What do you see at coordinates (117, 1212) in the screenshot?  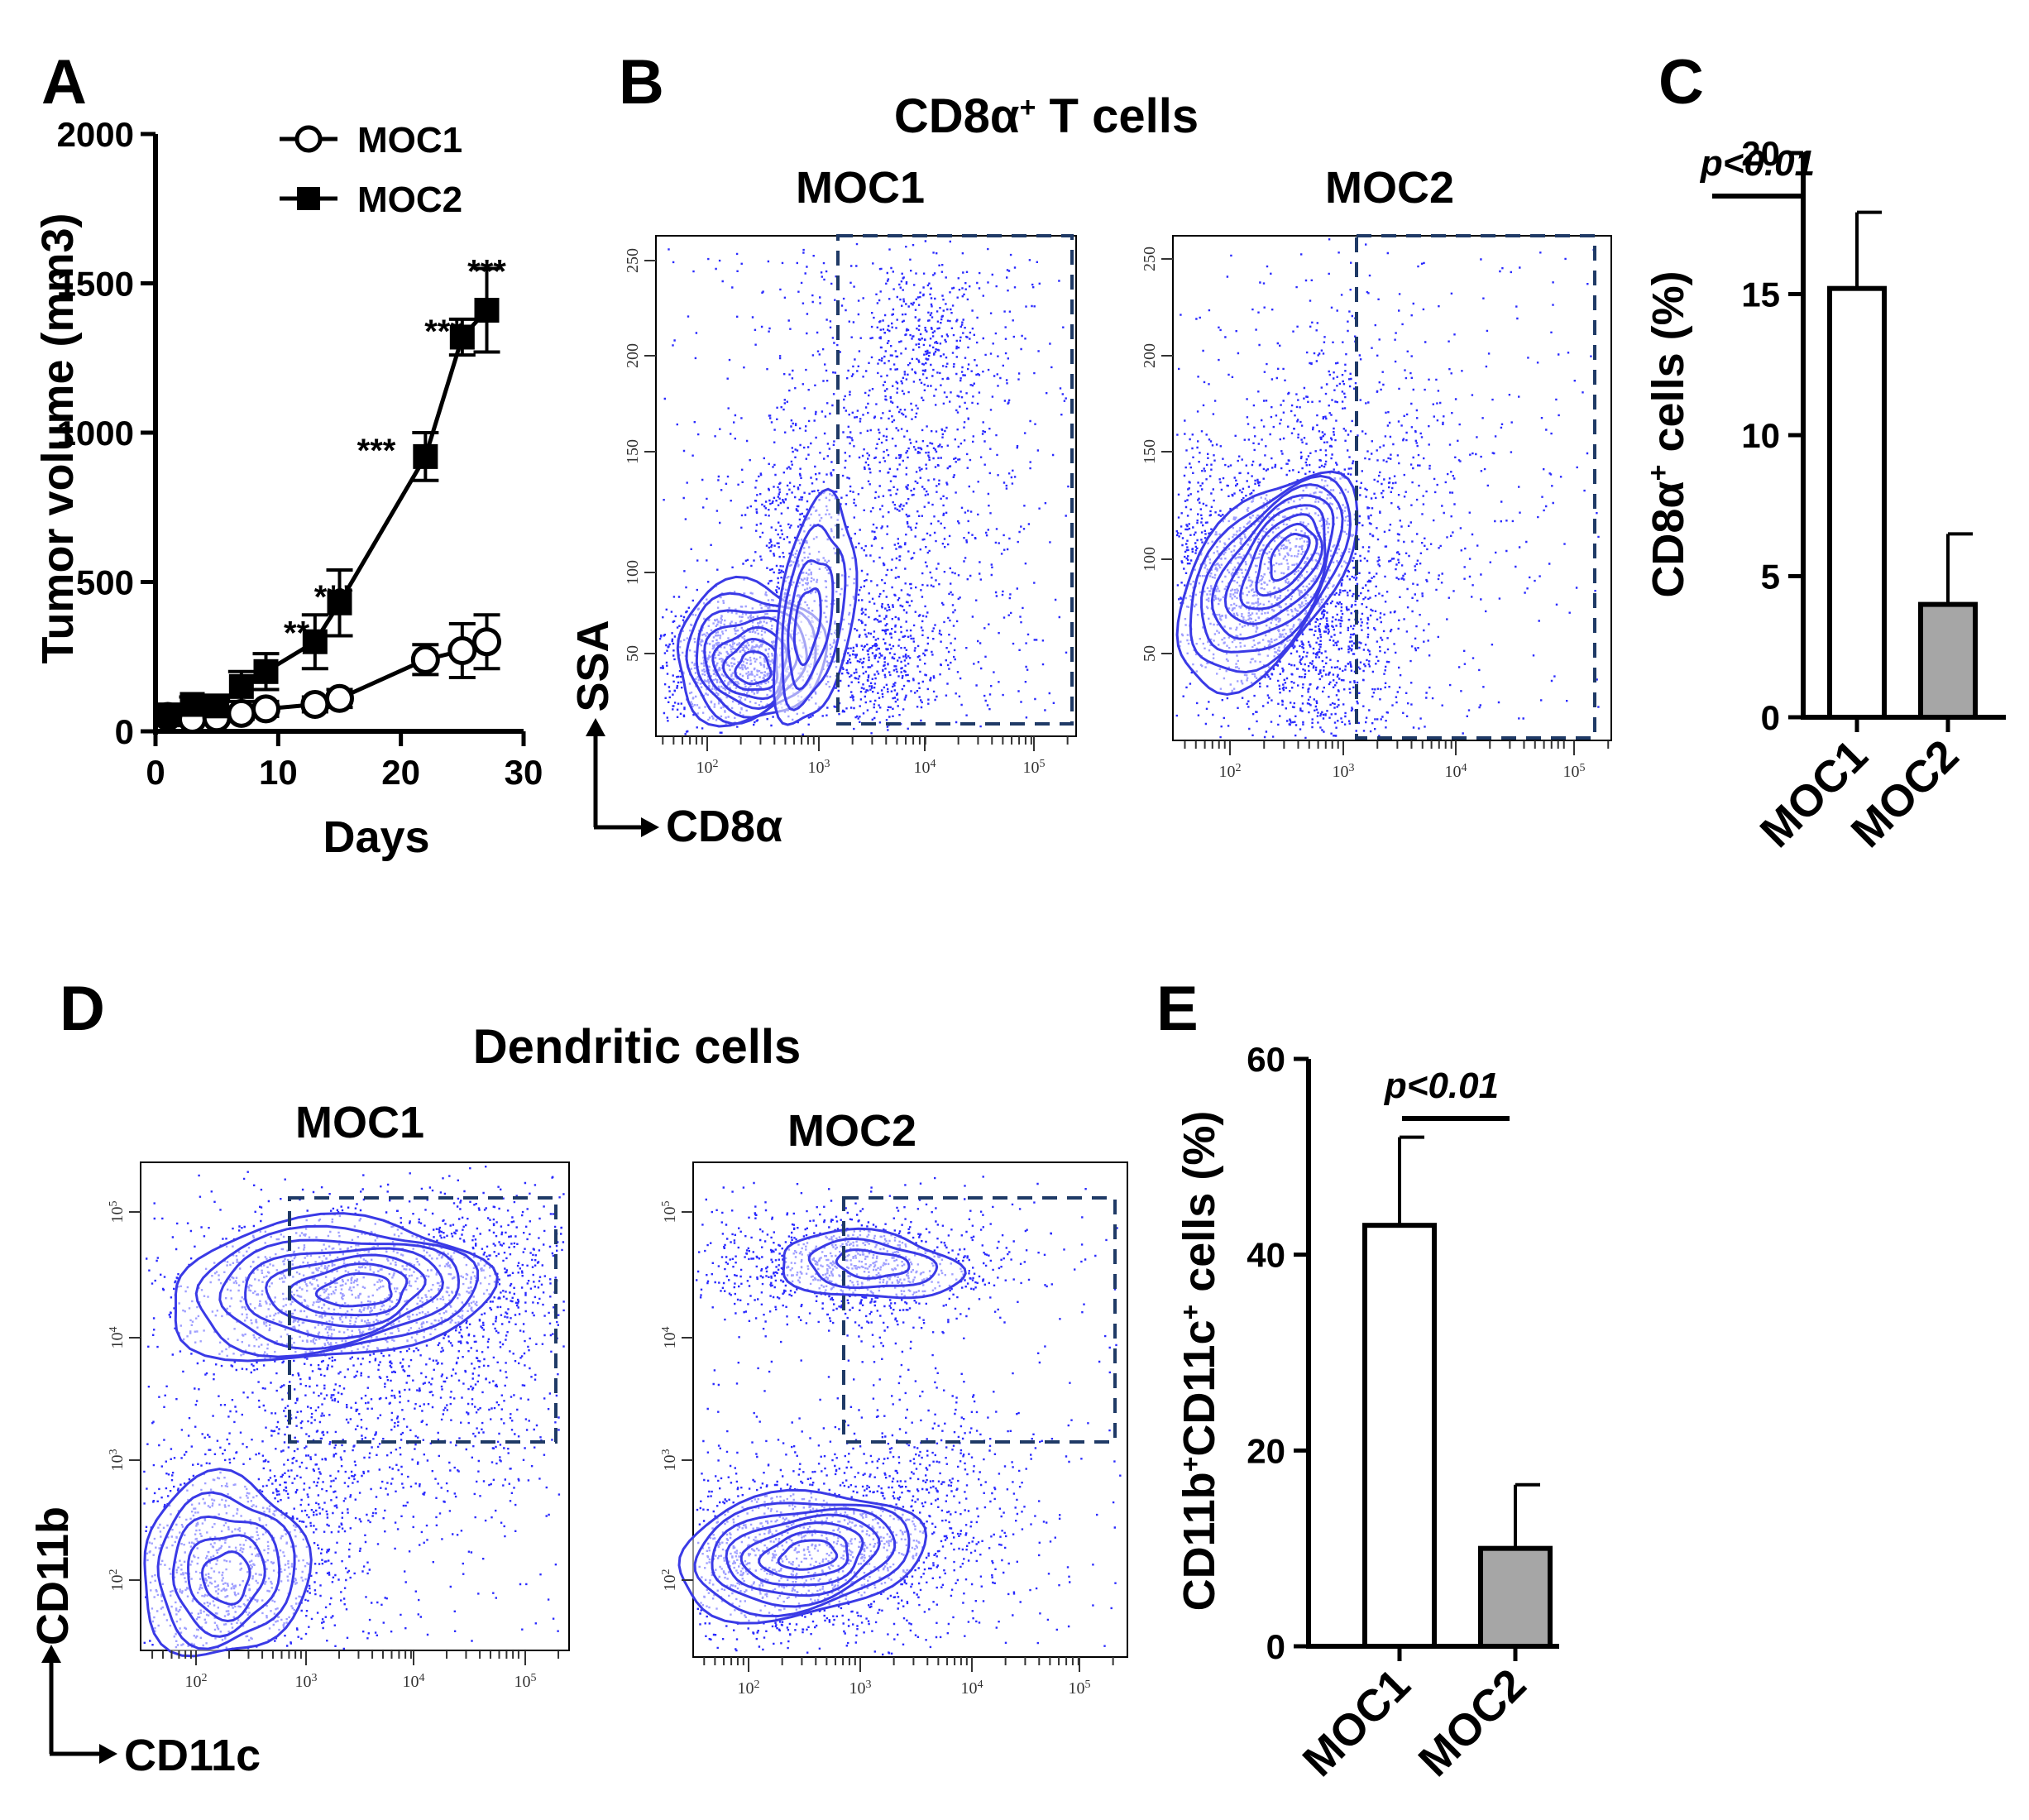 I see `y-tick-label: 105` at bounding box center [117, 1212].